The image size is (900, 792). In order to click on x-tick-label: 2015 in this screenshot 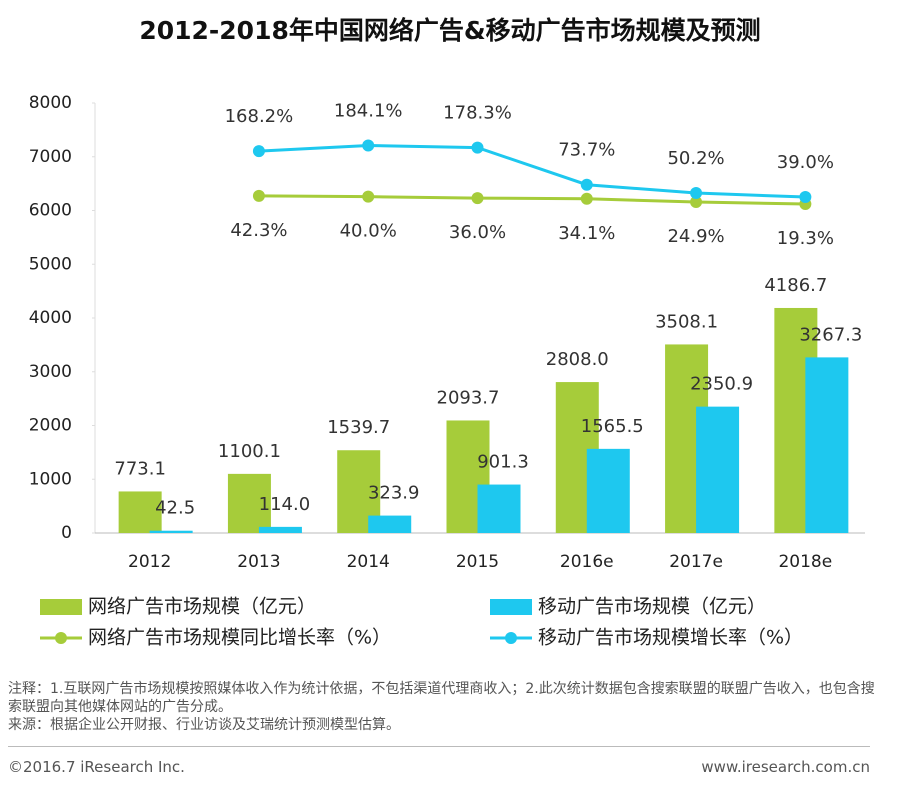, I will do `click(477, 562)`.